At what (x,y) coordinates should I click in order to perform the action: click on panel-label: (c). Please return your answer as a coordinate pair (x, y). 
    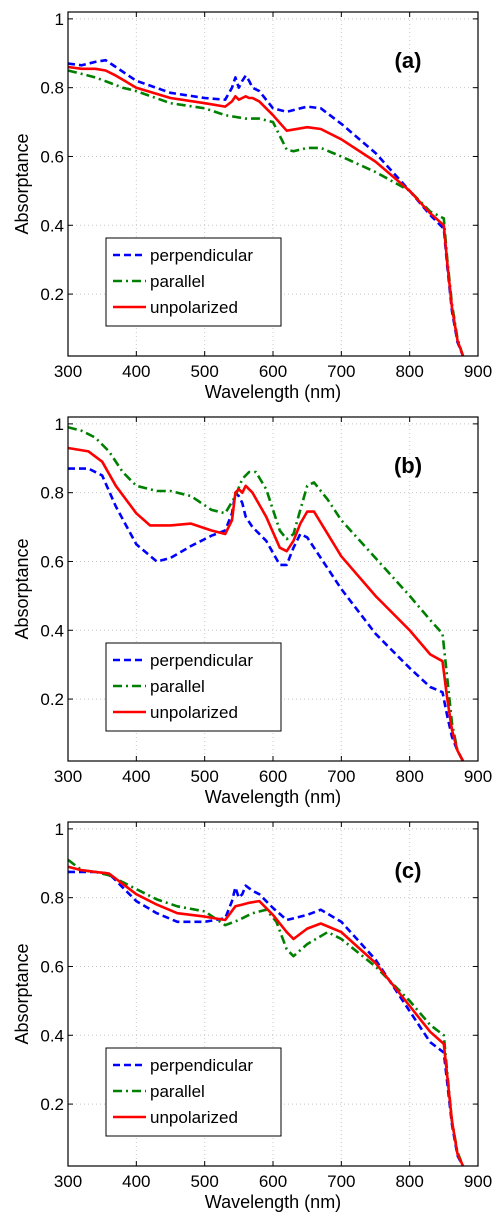
    Looking at the image, I should click on (408, 870).